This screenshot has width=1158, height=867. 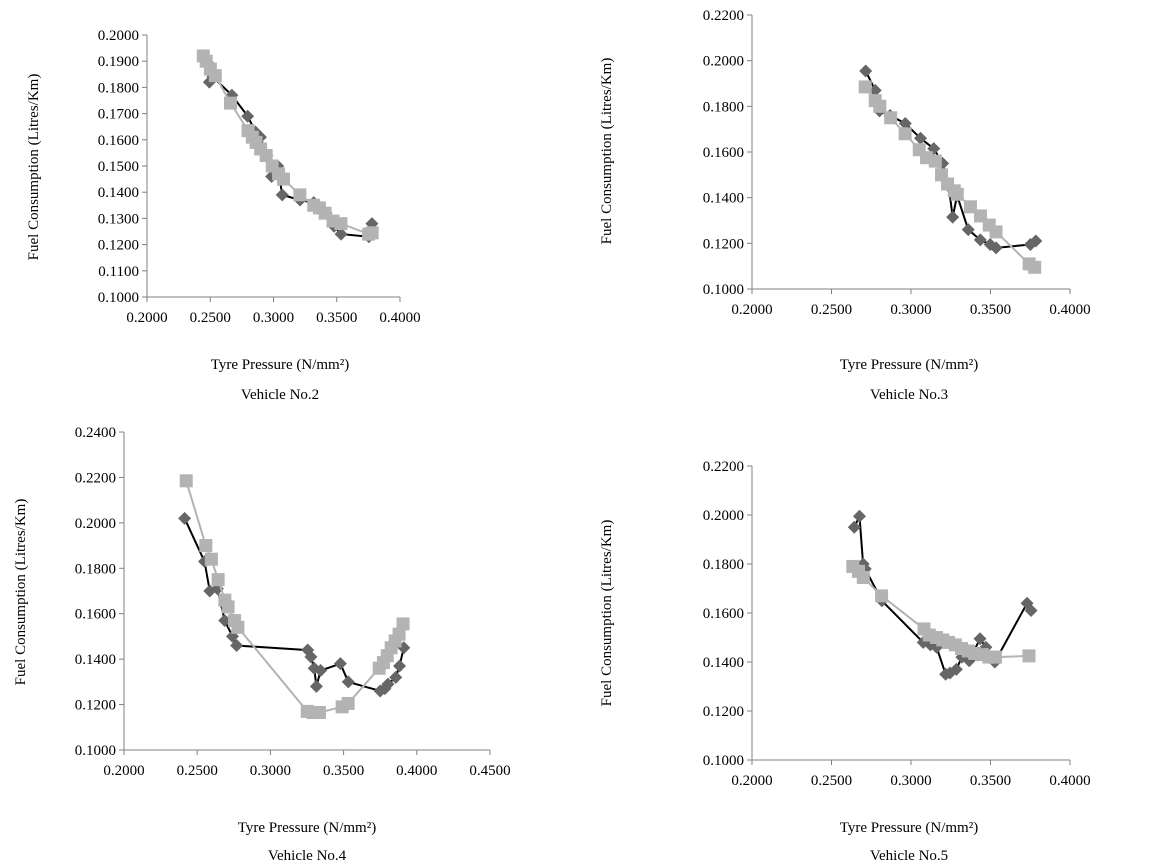 I want to click on y-tick-label: 0.2400, so click(x=95, y=433).